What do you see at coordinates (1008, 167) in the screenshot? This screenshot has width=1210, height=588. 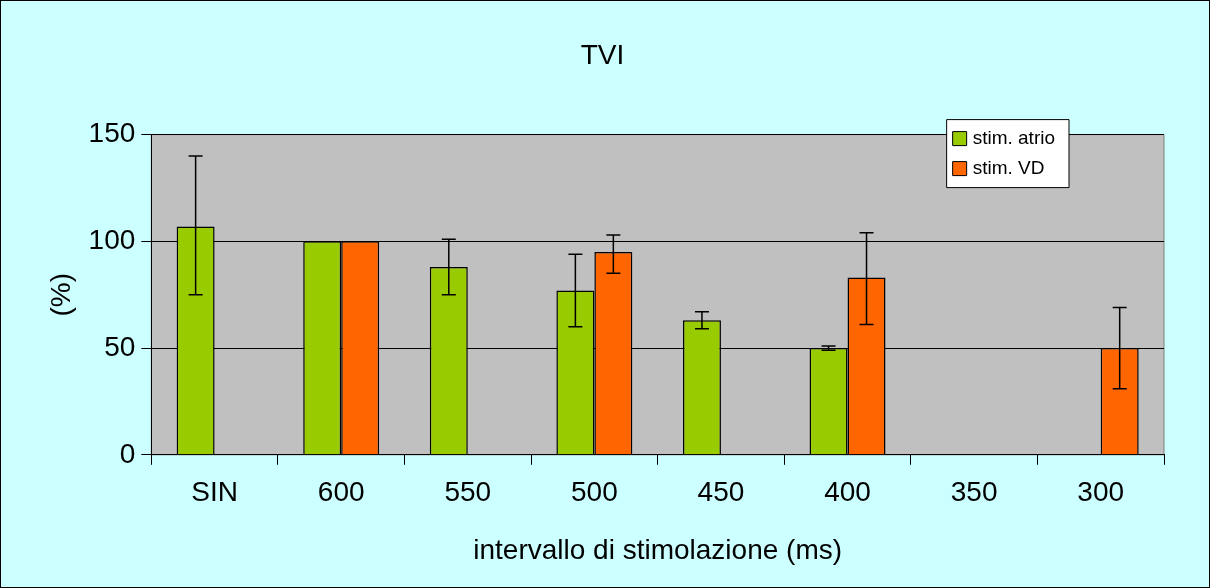 I see `legend-label: stim. VD` at bounding box center [1008, 167].